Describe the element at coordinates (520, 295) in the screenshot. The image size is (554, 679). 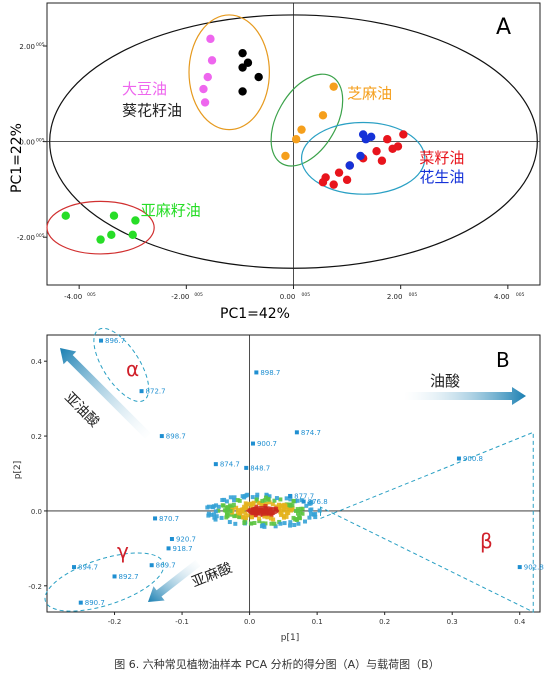
I see `x-tick-exponent: 005` at that location.